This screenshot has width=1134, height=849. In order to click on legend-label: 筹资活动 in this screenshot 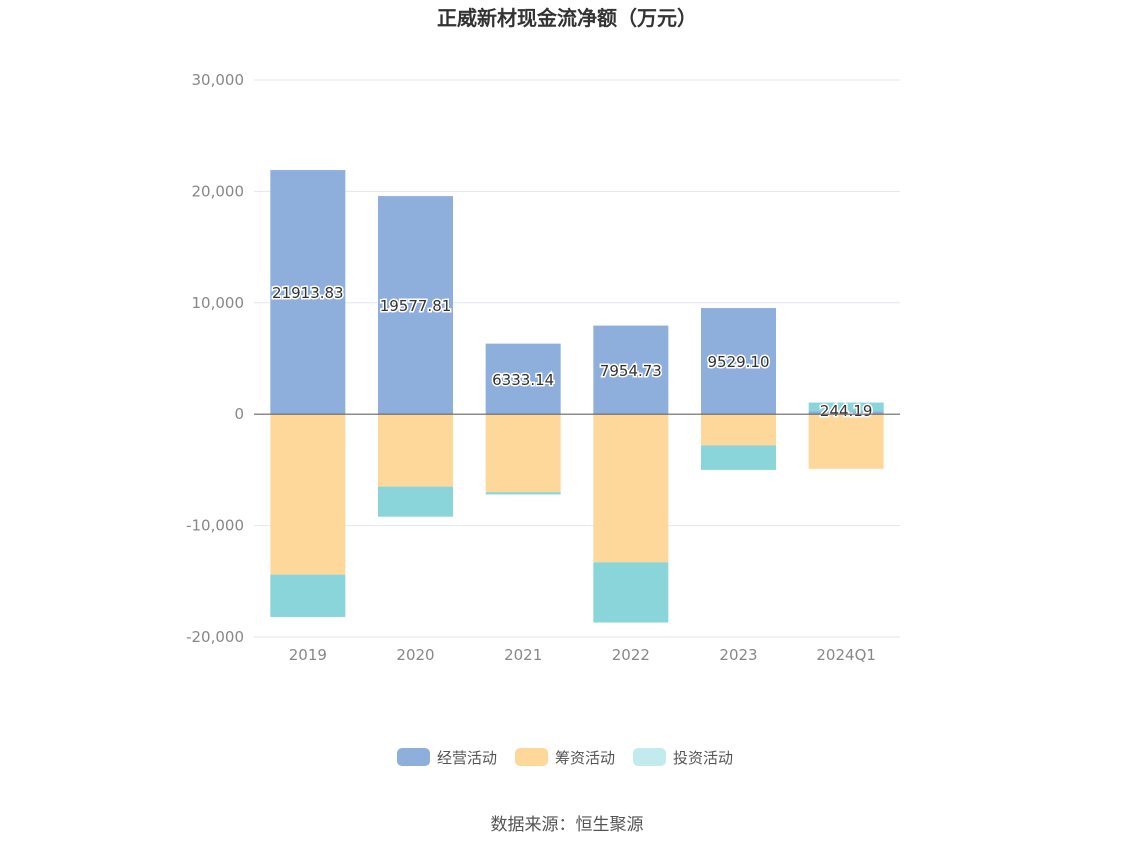, I will do `click(585, 758)`.